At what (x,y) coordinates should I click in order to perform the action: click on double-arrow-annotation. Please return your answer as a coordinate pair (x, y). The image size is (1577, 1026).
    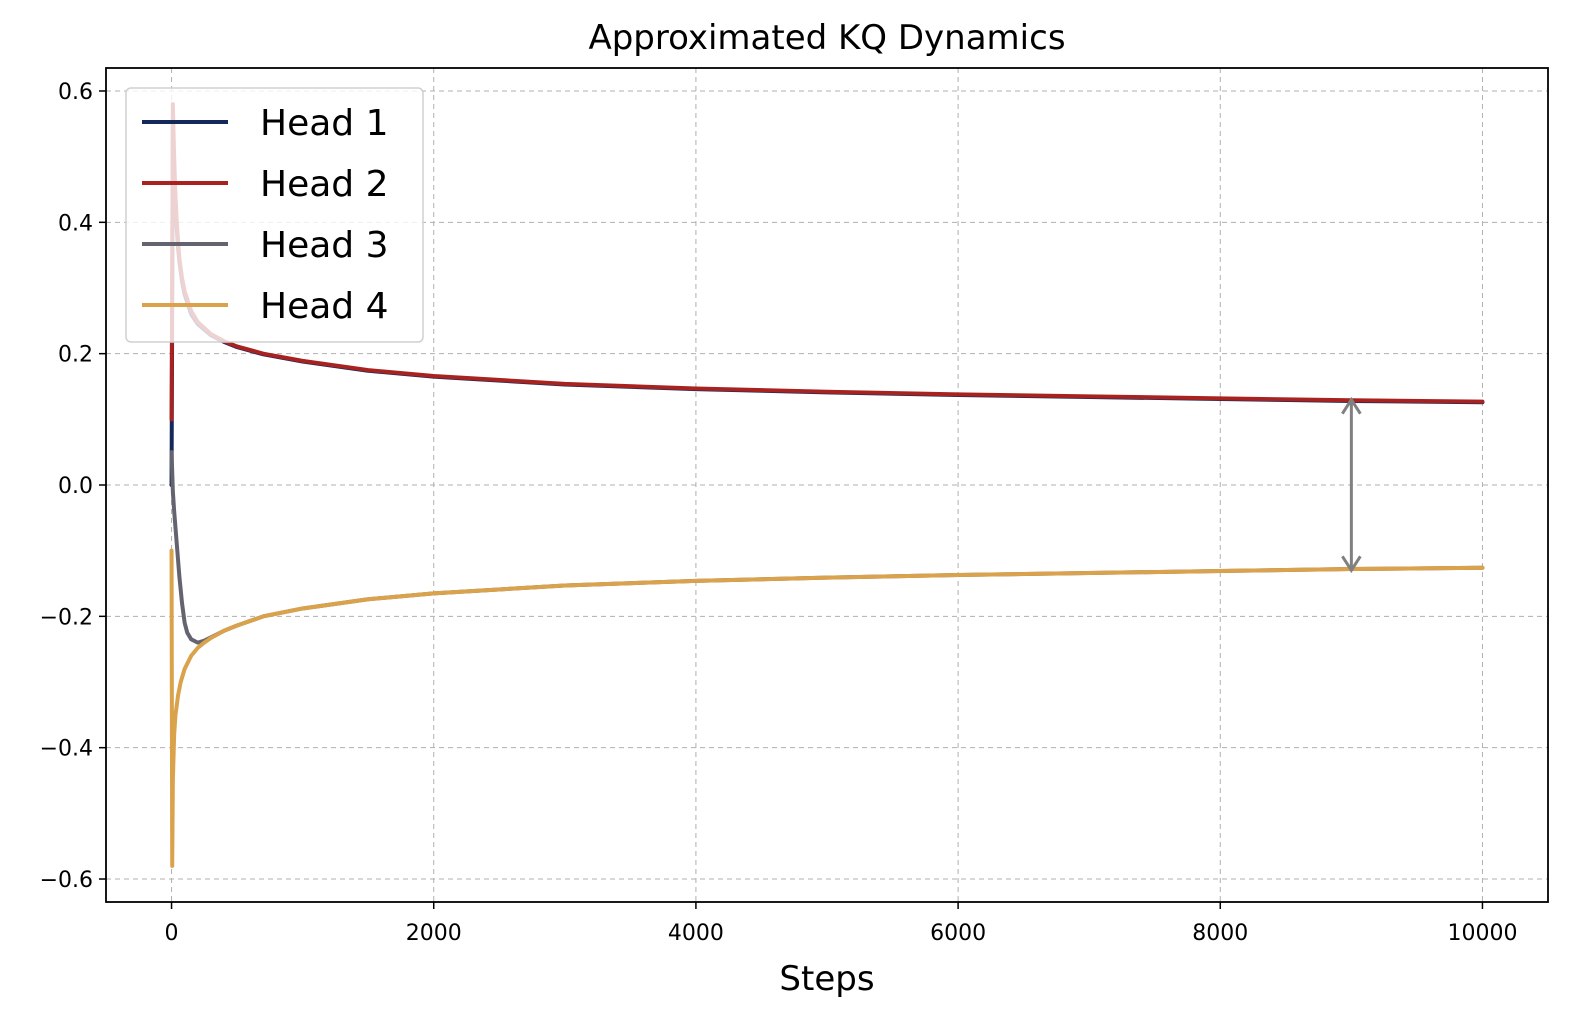
    Looking at the image, I should click on (1351, 485).